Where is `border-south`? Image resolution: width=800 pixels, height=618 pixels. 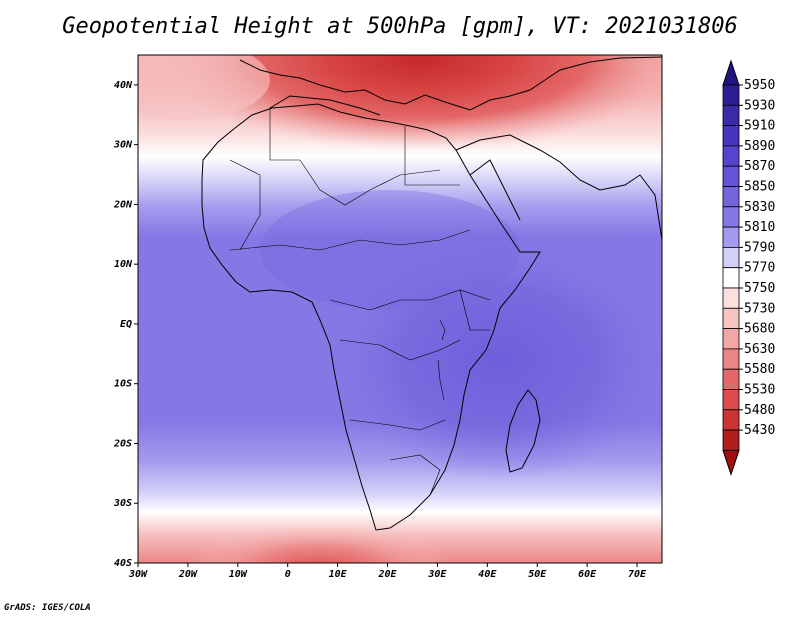 border-south is located at coordinates (397, 425).